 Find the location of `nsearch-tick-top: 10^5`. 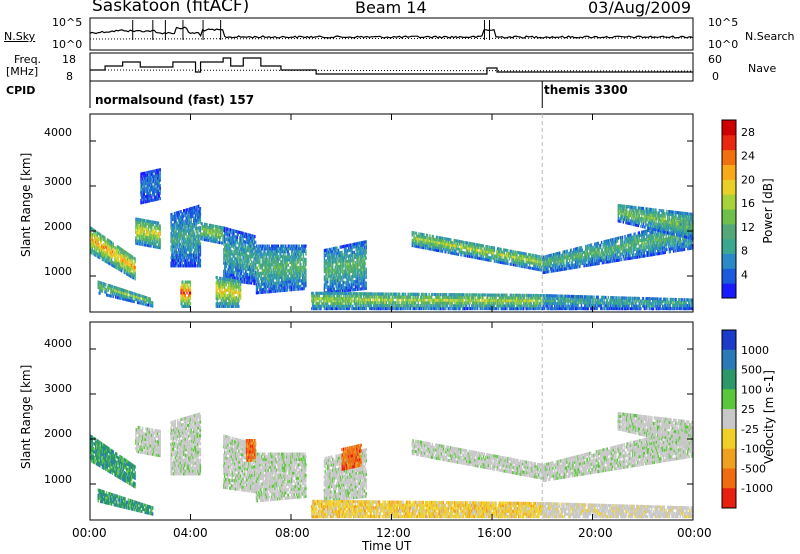

nsearch-tick-top: 10^5 is located at coordinates (723, 22).